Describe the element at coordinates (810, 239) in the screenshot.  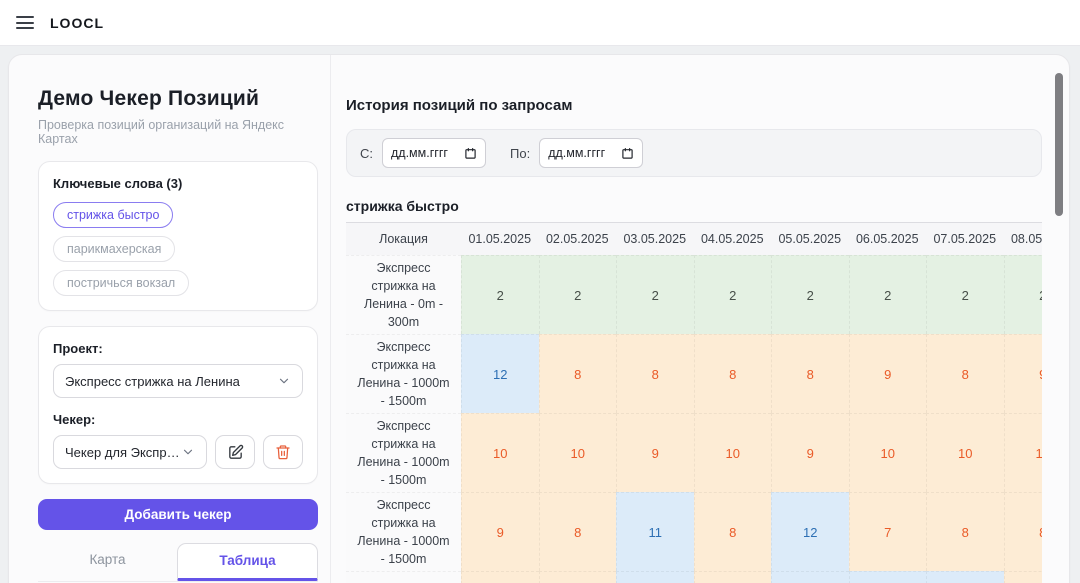
I see `column-header-date: 05.05.2025` at that location.